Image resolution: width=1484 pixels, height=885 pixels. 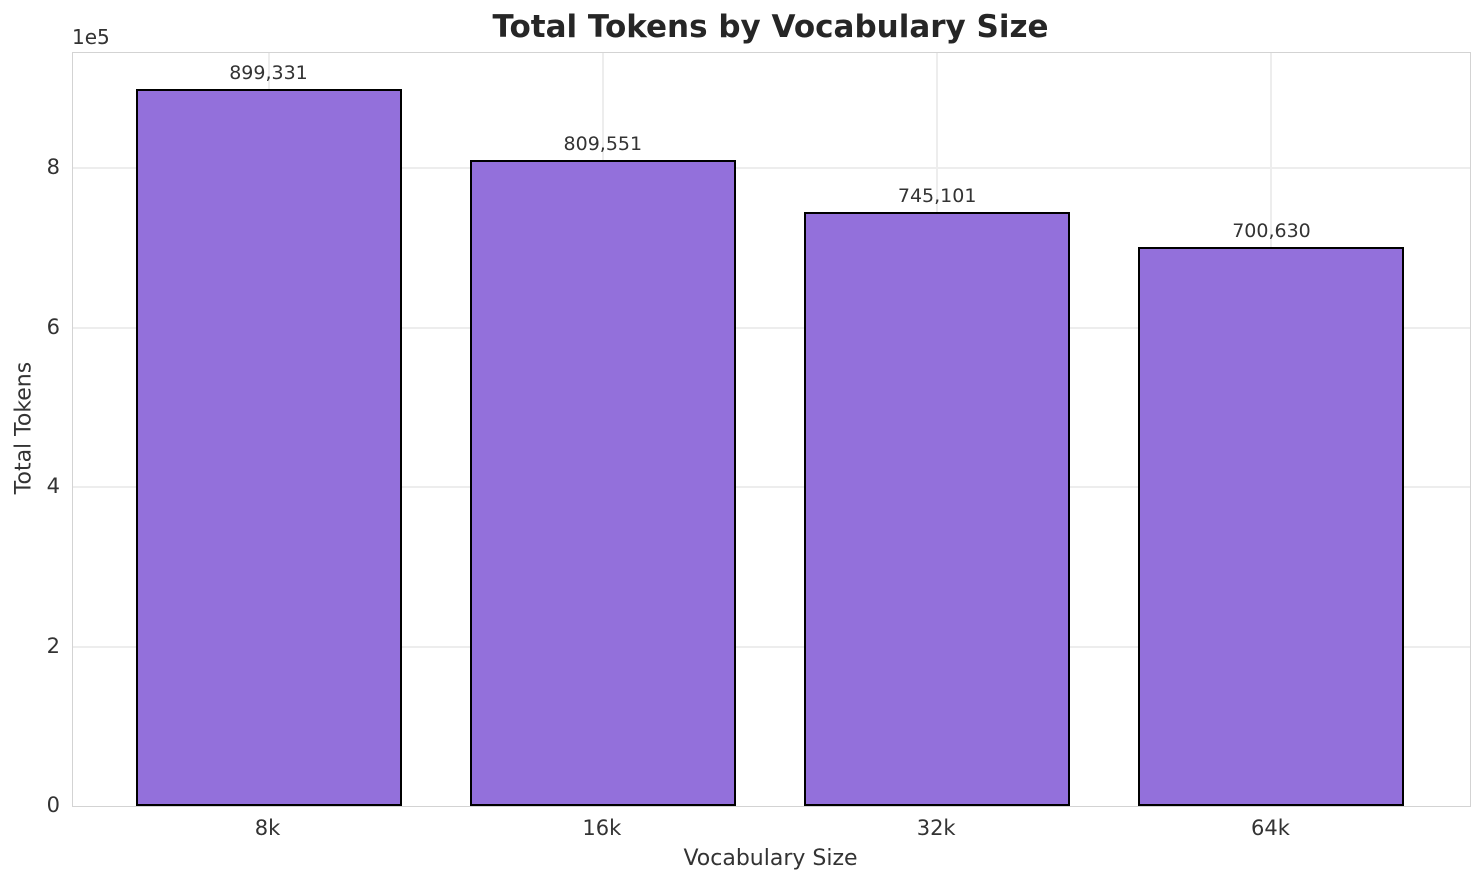 I want to click on y-tick-label: 0, so click(x=53, y=805).